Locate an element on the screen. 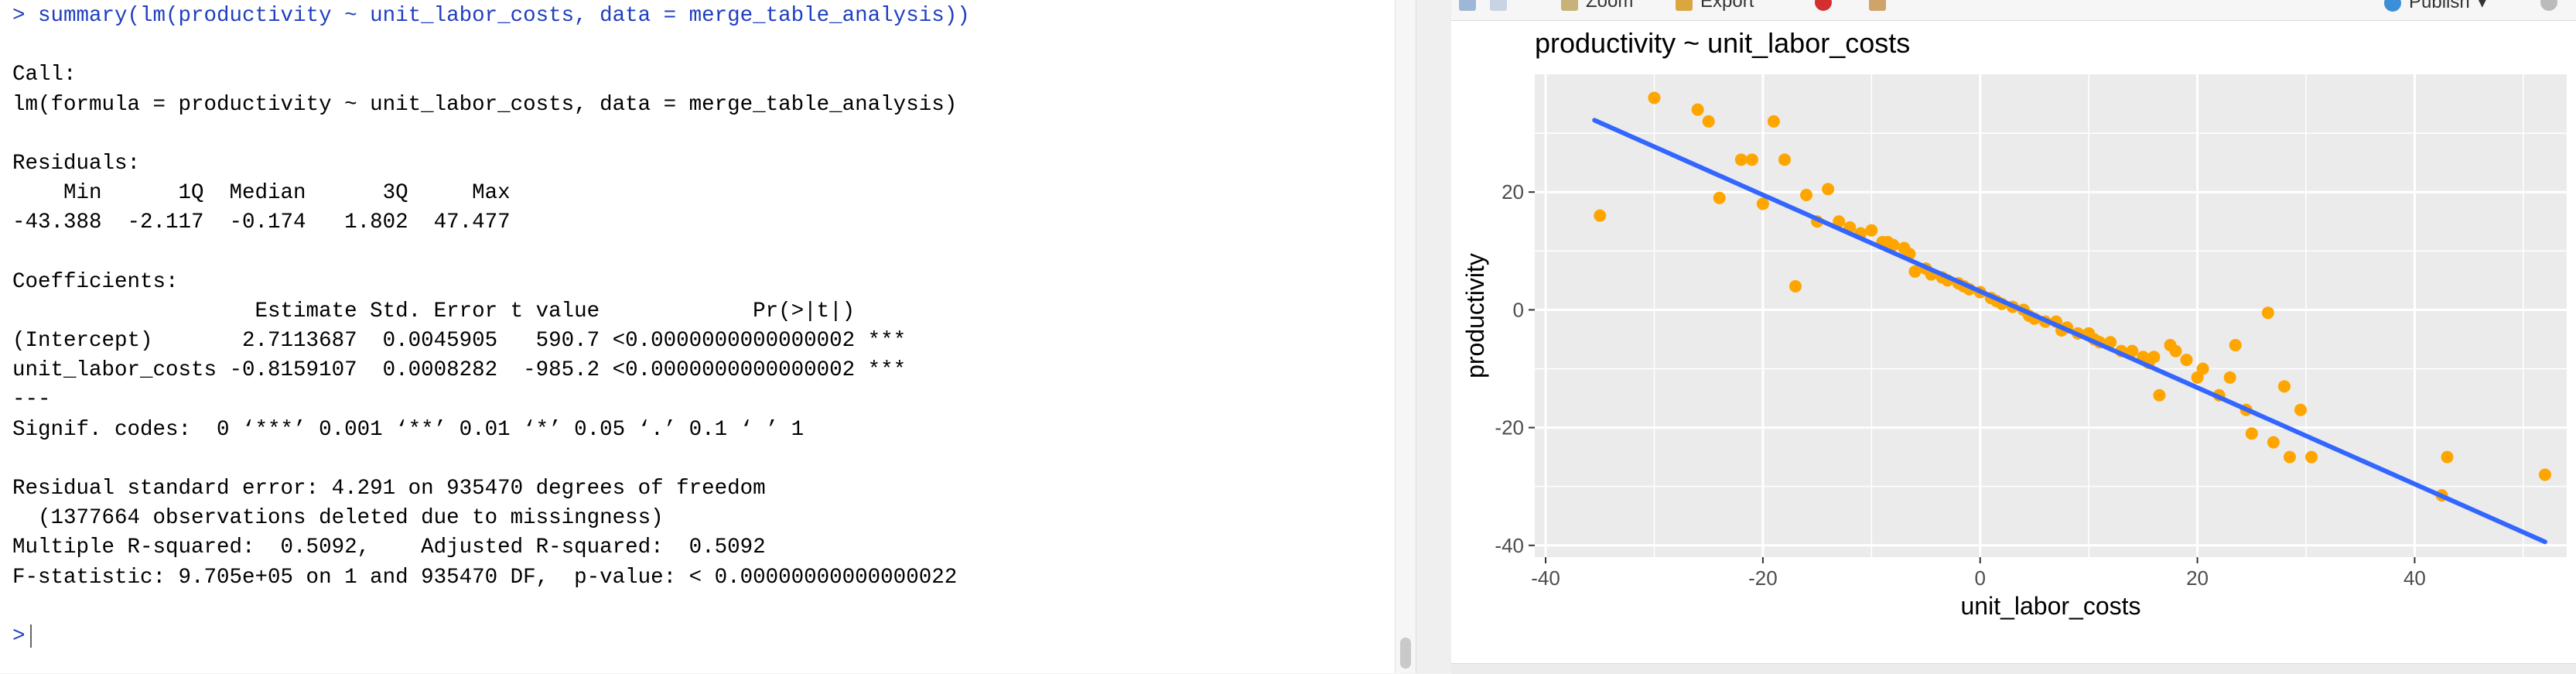  chevron-down-icon: ▾ is located at coordinates (2482, 6).